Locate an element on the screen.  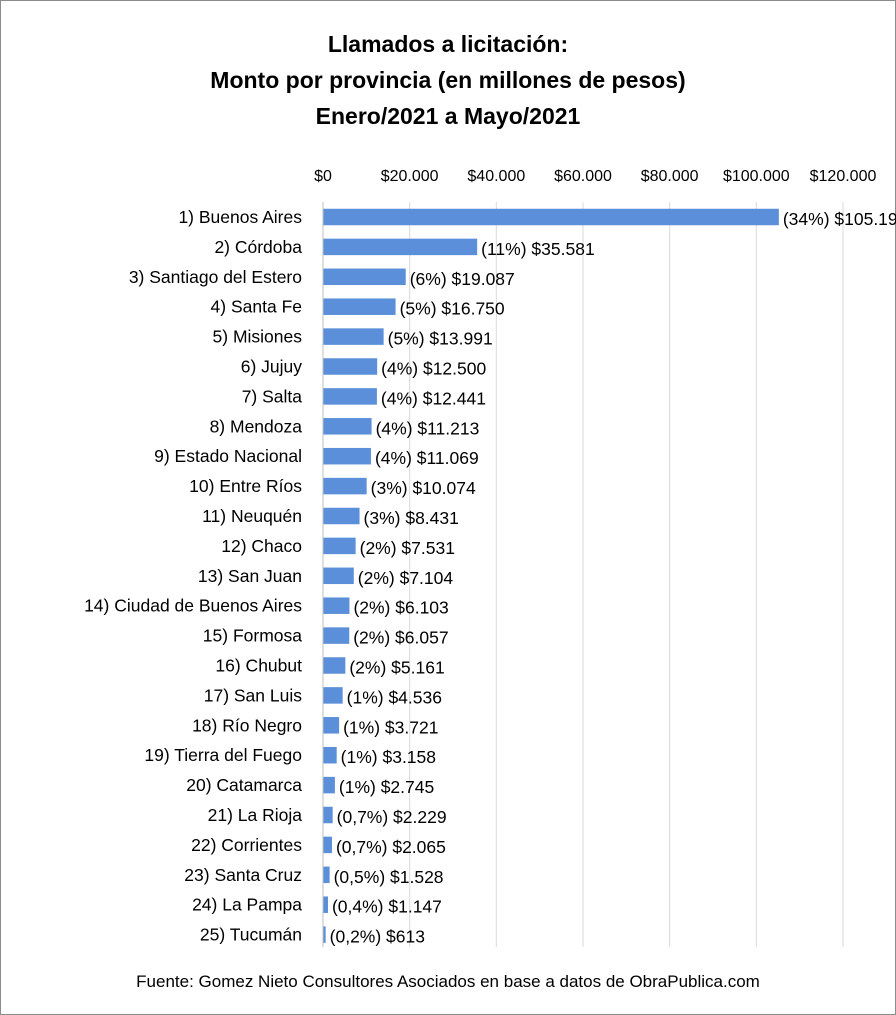
chart-title-line-3: Enero/2021 a Mayo/2021 is located at coordinates (448, 116).